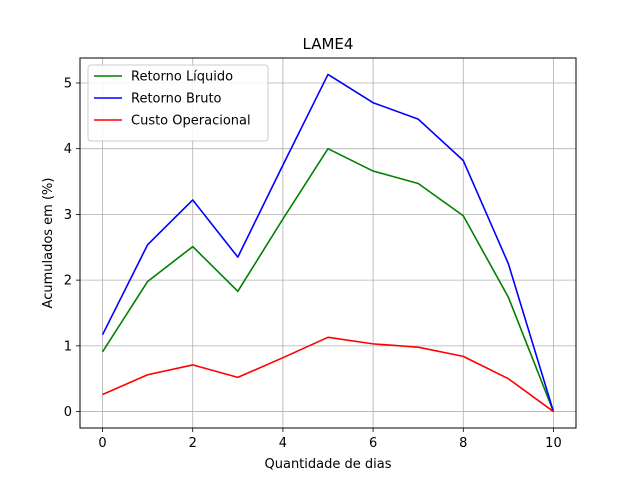 The image size is (640, 480). I want to click on x-tick-label: 10, so click(553, 443).